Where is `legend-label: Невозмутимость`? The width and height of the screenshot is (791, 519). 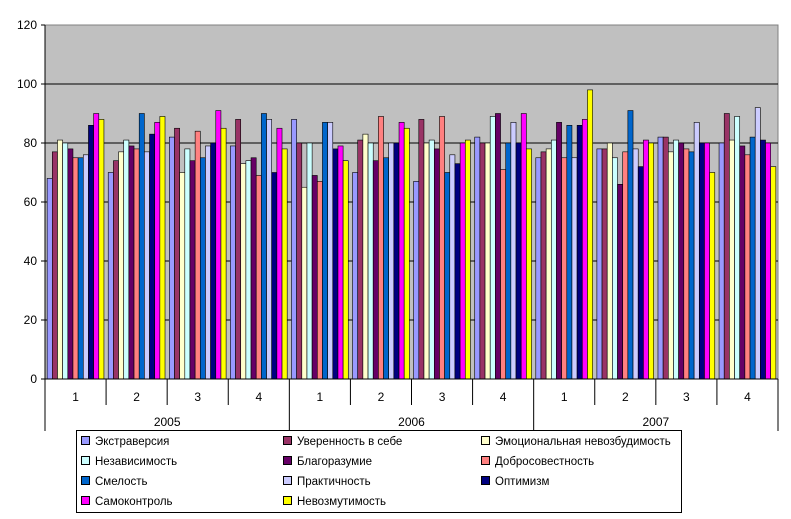
legend-label: Невозмутимость is located at coordinates (342, 502).